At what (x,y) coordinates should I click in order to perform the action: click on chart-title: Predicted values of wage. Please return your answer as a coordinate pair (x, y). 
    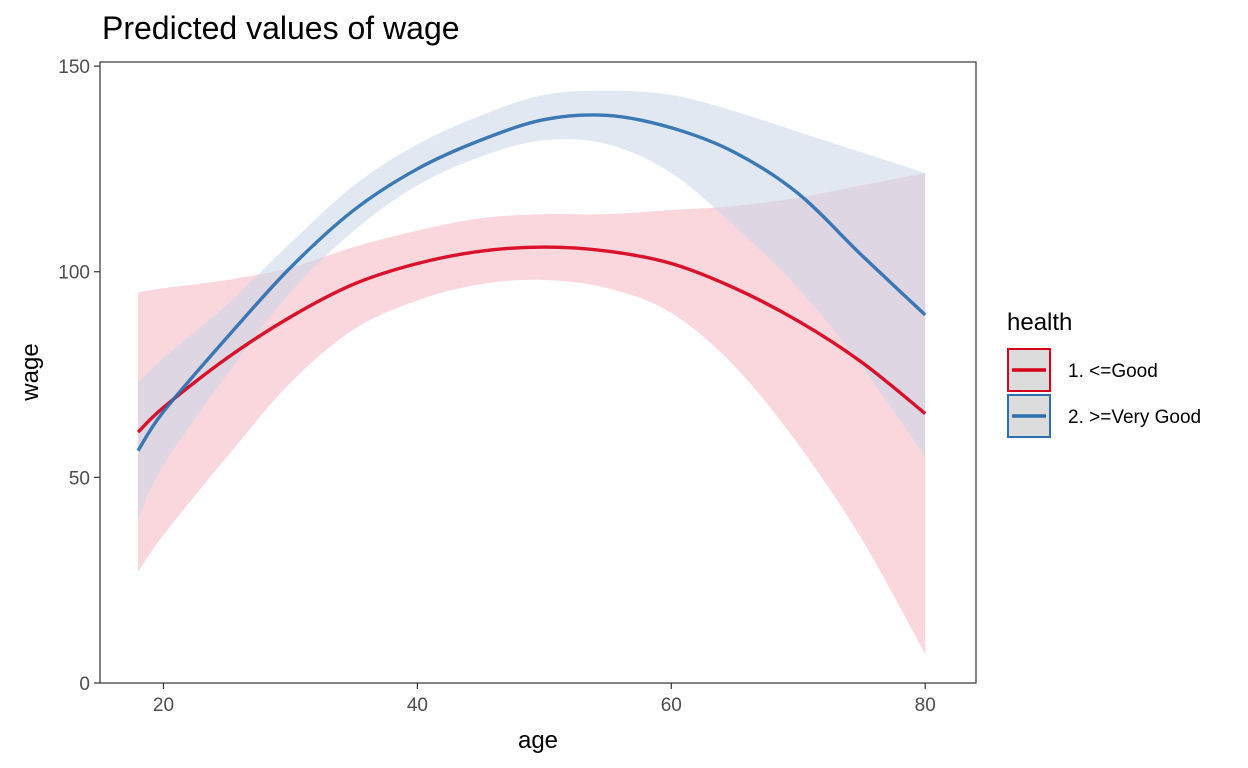
    Looking at the image, I should click on (281, 28).